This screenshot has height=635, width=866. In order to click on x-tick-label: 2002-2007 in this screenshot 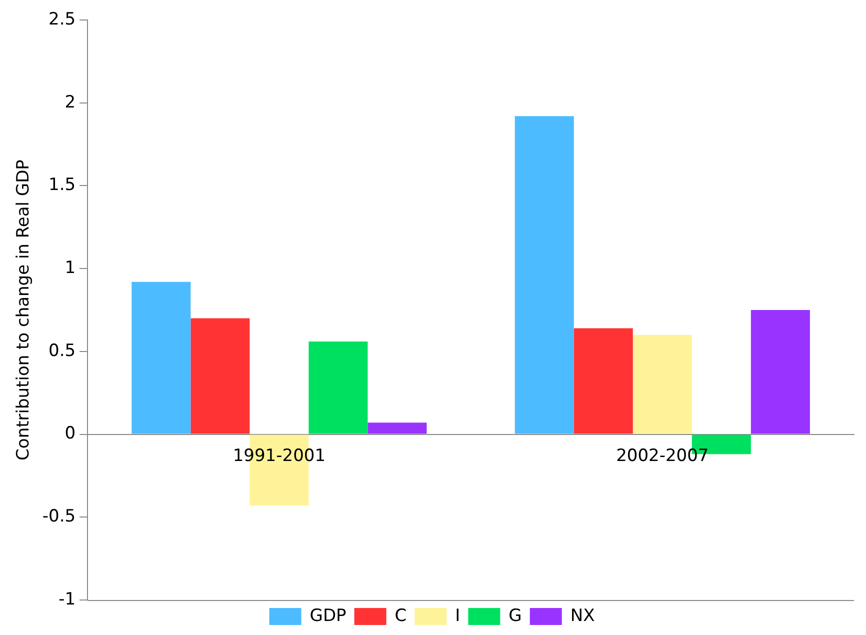, I will do `click(662, 456)`.